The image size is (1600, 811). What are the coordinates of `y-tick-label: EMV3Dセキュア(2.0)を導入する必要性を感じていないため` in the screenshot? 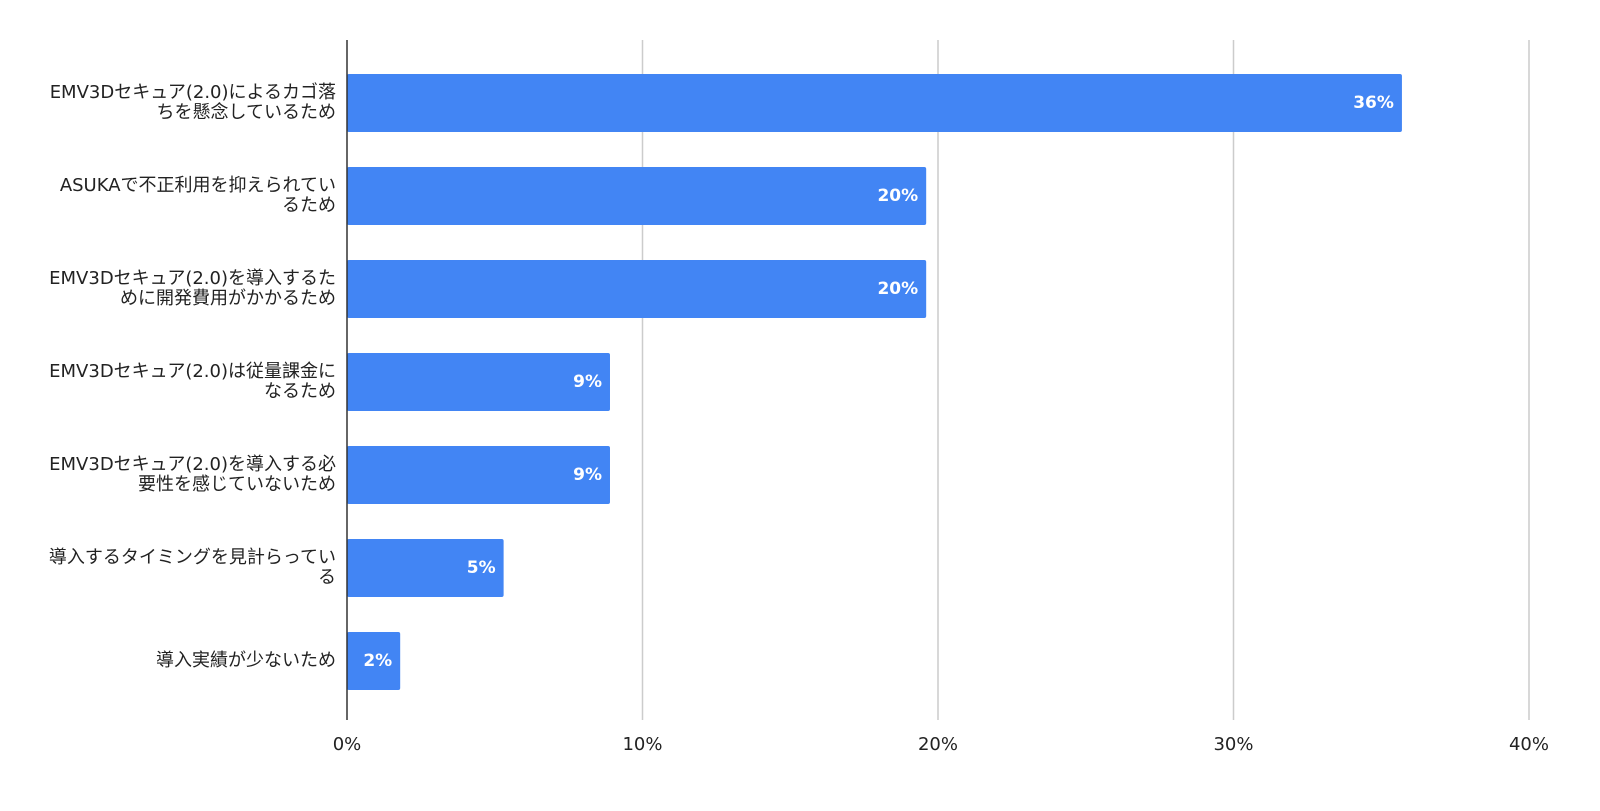 It's located at (192, 474).